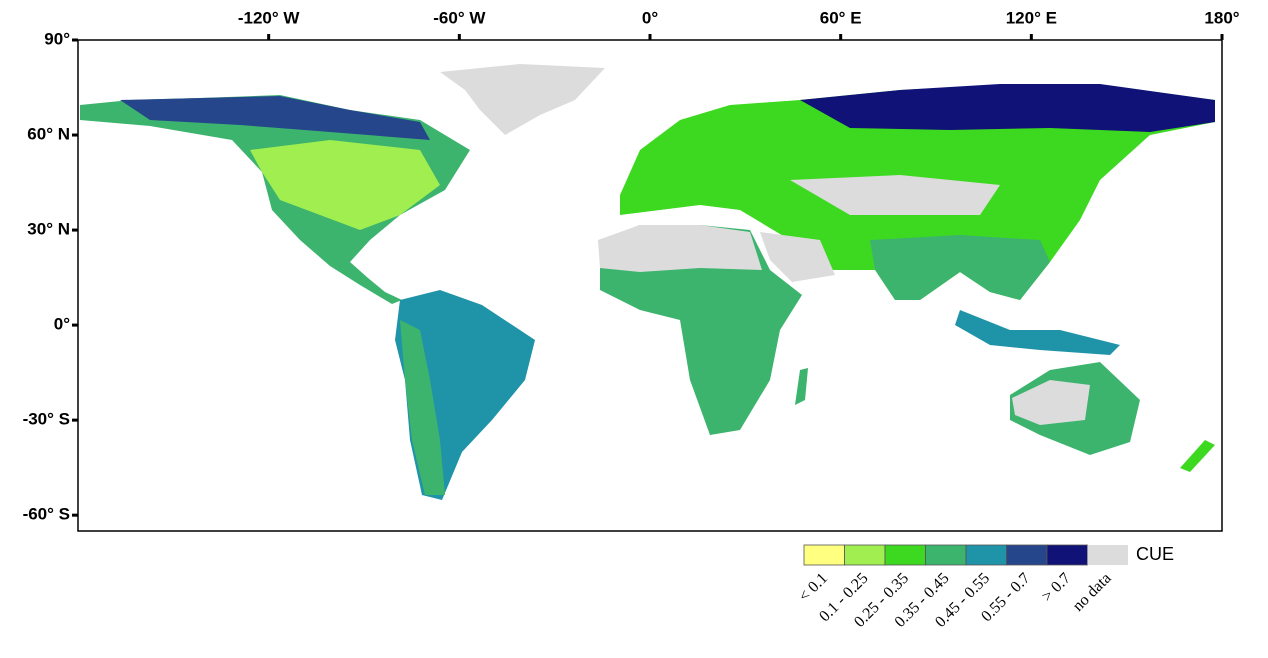 The image size is (1268, 658). What do you see at coordinates (680, 248) in the screenshot?
I see `sahara` at bounding box center [680, 248].